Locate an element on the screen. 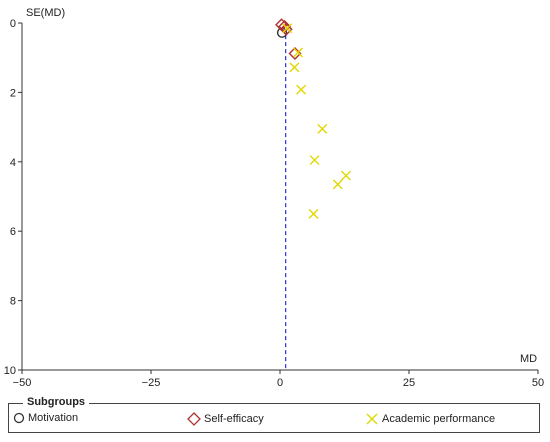 The width and height of the screenshot is (550, 442). y-axis-title: SE(MD) is located at coordinates (45, 13).